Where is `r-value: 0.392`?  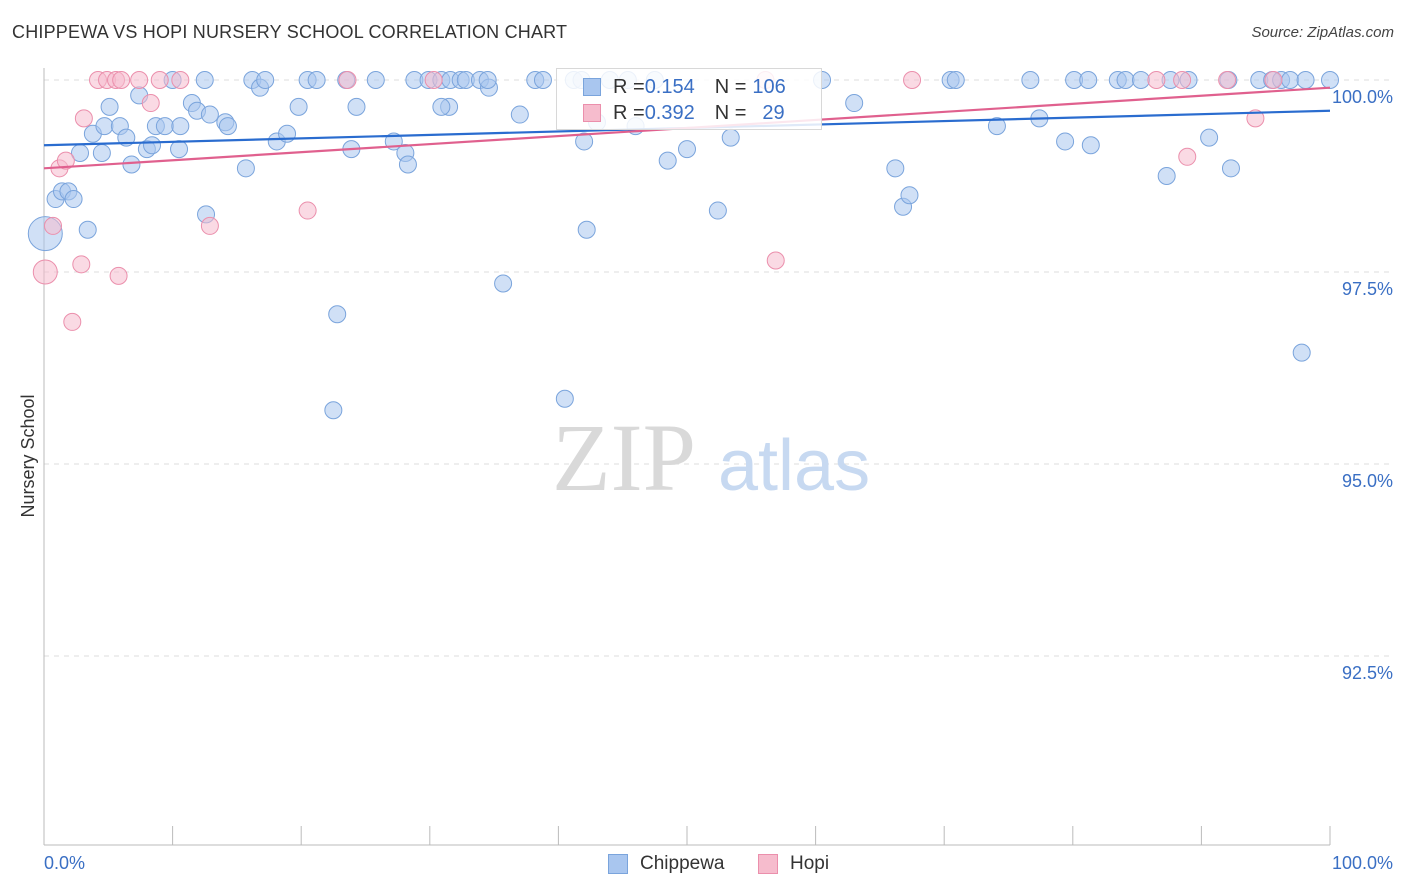
r-value: 0.392 is located at coordinates (669, 112).